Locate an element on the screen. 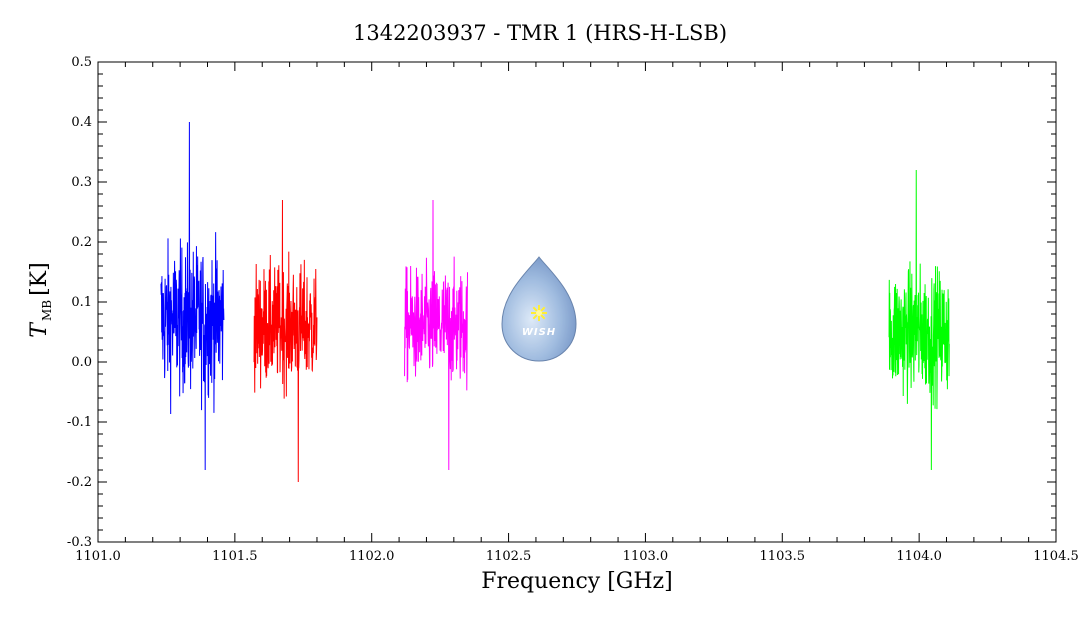  wish-logo-text: WISH is located at coordinates (539, 332).